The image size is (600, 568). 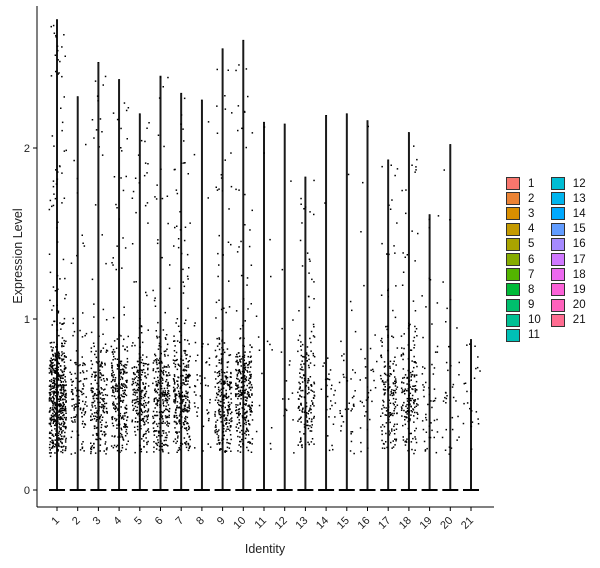 I want to click on x-tick-label-21: 21, so click(x=467, y=523).